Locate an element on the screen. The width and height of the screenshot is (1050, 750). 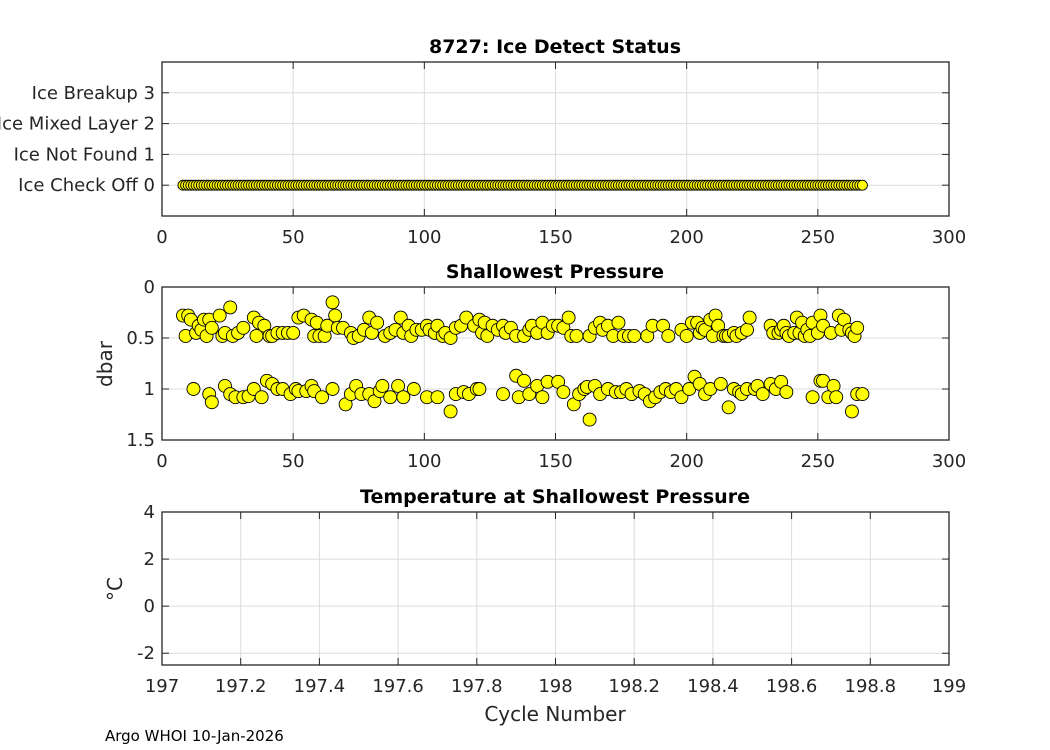
x-tick-label: 199 is located at coordinates (949, 686).